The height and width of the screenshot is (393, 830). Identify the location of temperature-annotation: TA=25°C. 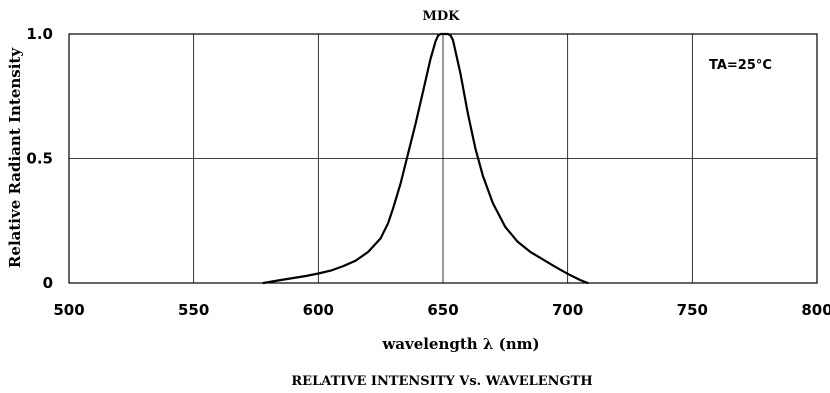
(740, 65).